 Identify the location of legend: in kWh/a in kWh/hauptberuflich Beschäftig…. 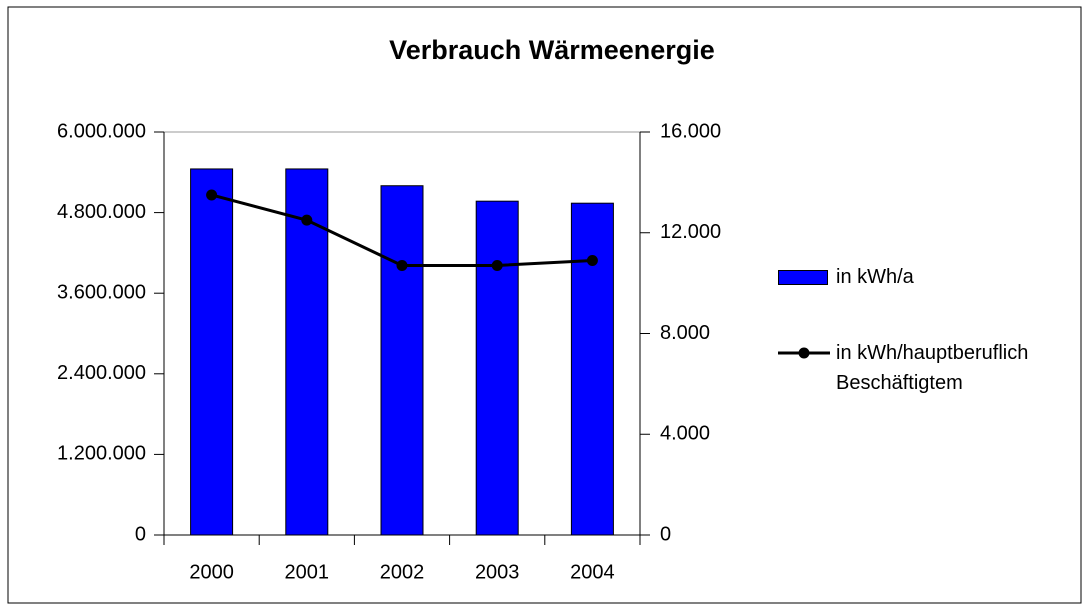
(928, 330).